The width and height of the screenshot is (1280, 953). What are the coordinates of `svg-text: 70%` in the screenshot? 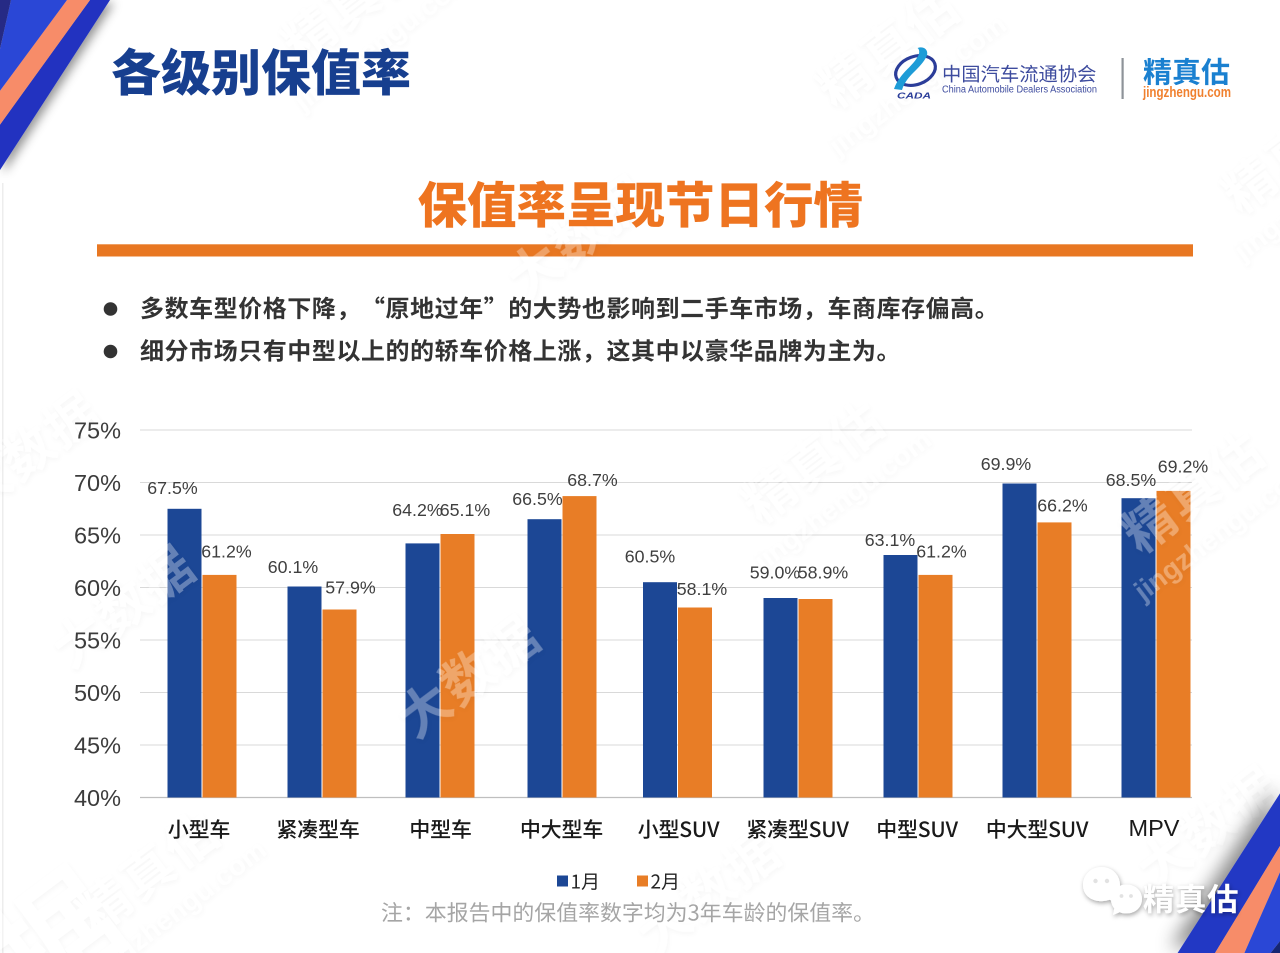 It's located at (97, 483).